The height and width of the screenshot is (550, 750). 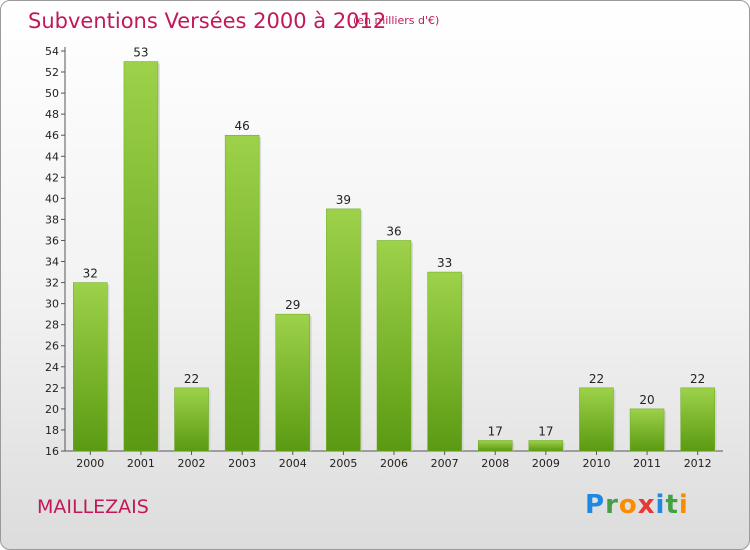 What do you see at coordinates (444, 263) in the screenshot?
I see `data-label: 33` at bounding box center [444, 263].